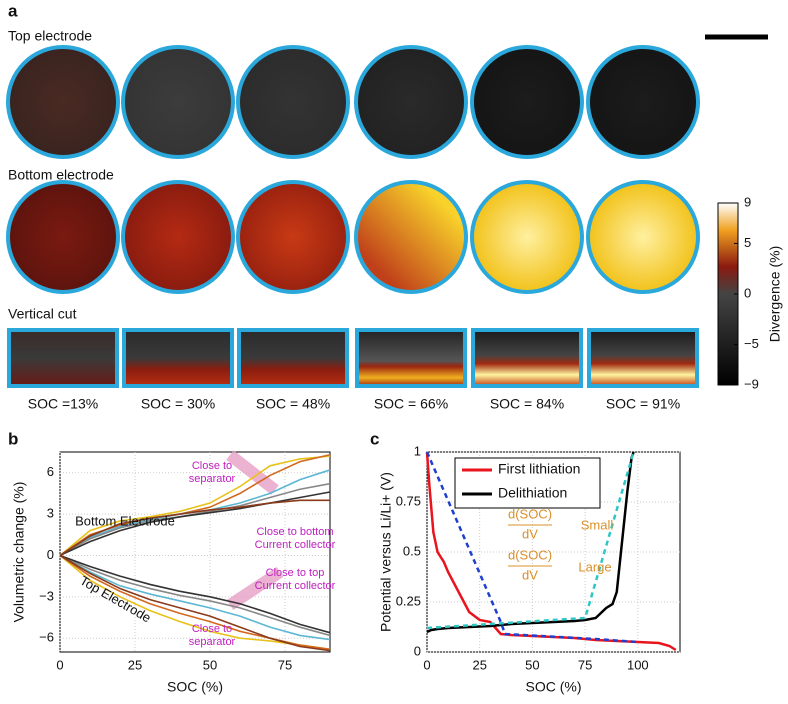  I want to click on panel-label: c, so click(374, 438).